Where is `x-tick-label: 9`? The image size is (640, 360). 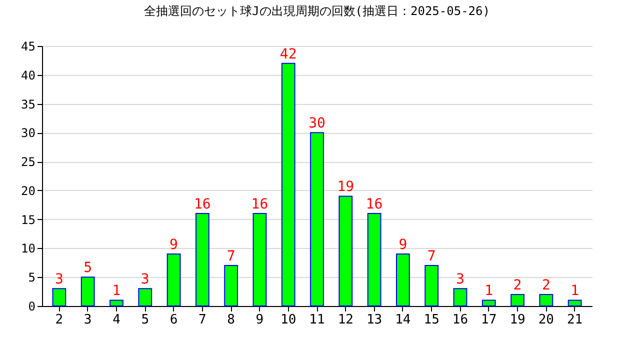
x-tick-label: 9 is located at coordinates (260, 320).